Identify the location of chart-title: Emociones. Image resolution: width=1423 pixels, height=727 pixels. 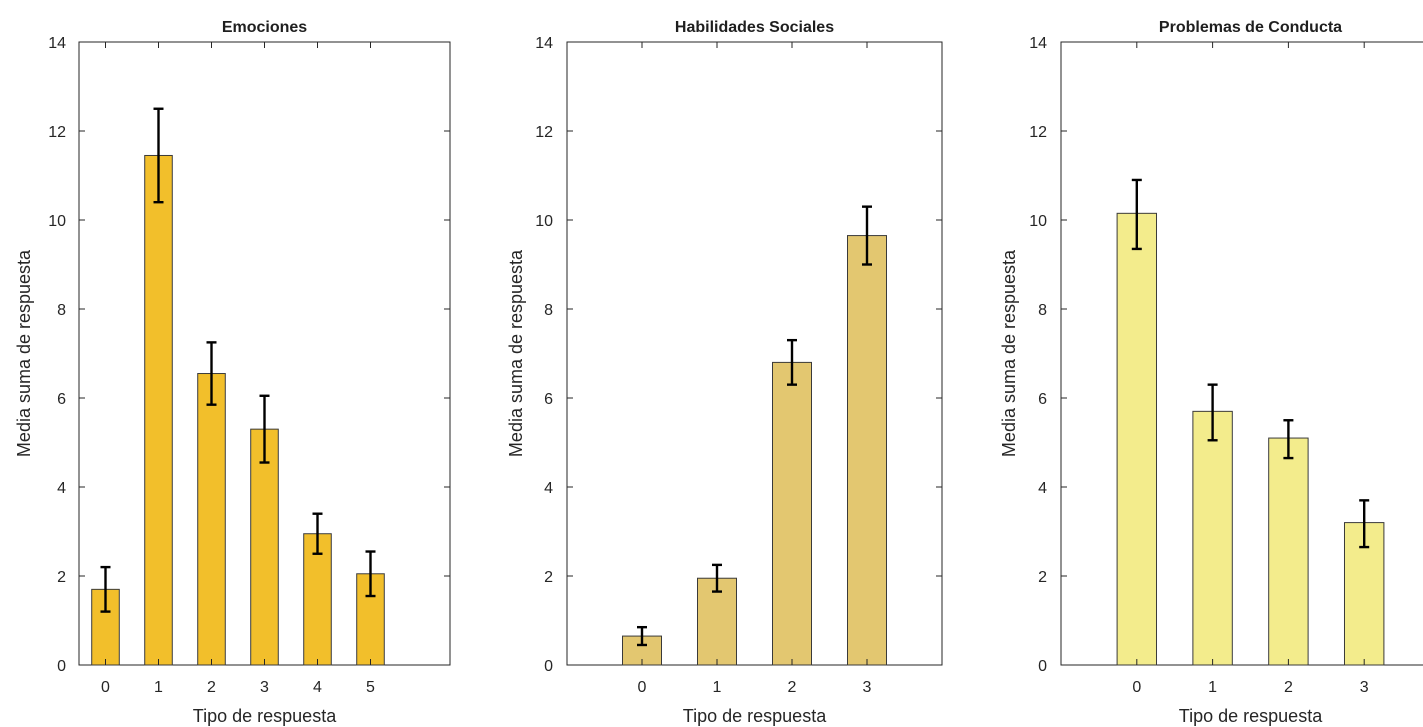
(264, 27).